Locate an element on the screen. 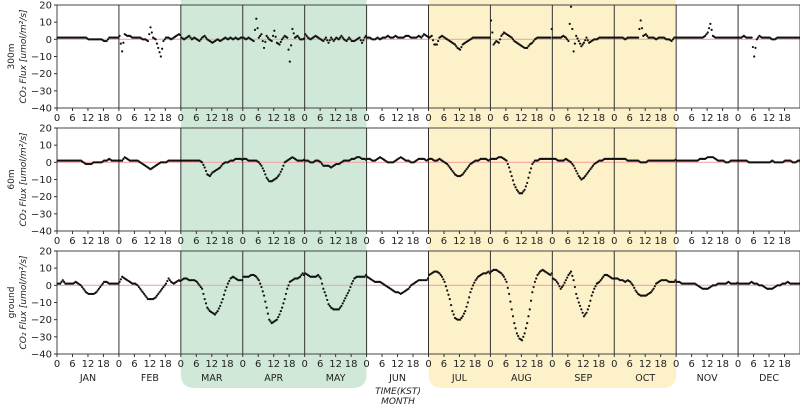 The width and height of the screenshot is (800, 407). y-axis-label: CO₂ Flux [umol/m²/s] is located at coordinates (24, 302).